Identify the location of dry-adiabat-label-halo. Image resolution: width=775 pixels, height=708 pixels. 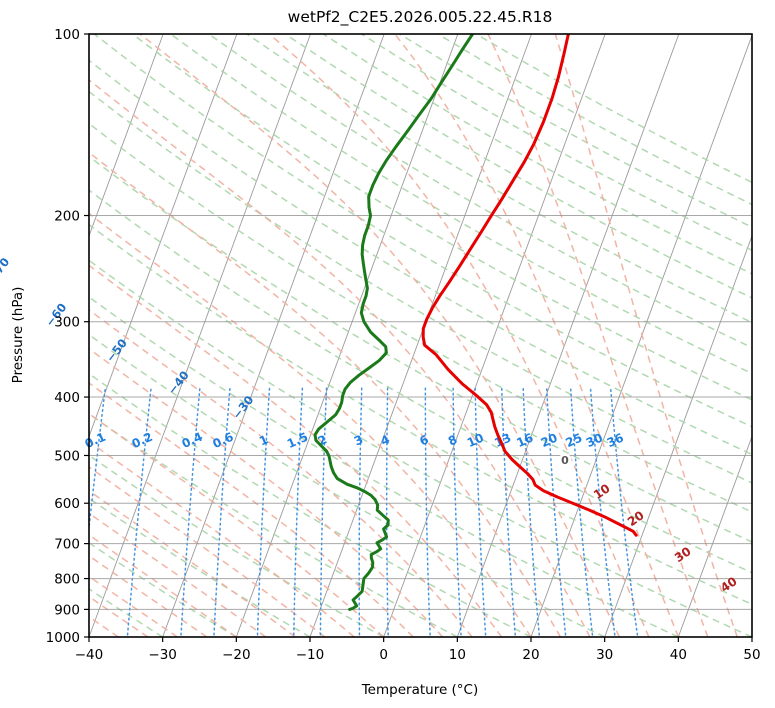
(565, 460).